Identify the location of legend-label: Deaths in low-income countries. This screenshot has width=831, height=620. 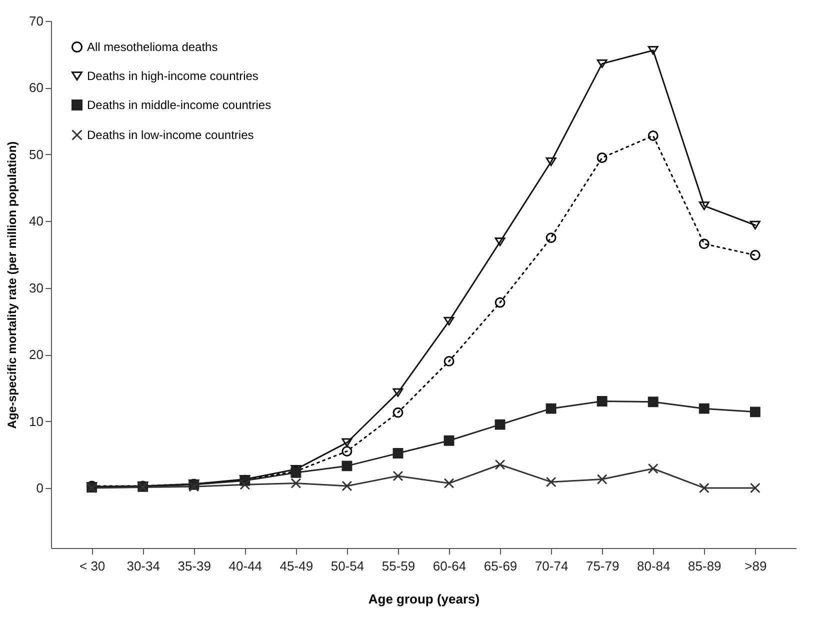
(170, 135).